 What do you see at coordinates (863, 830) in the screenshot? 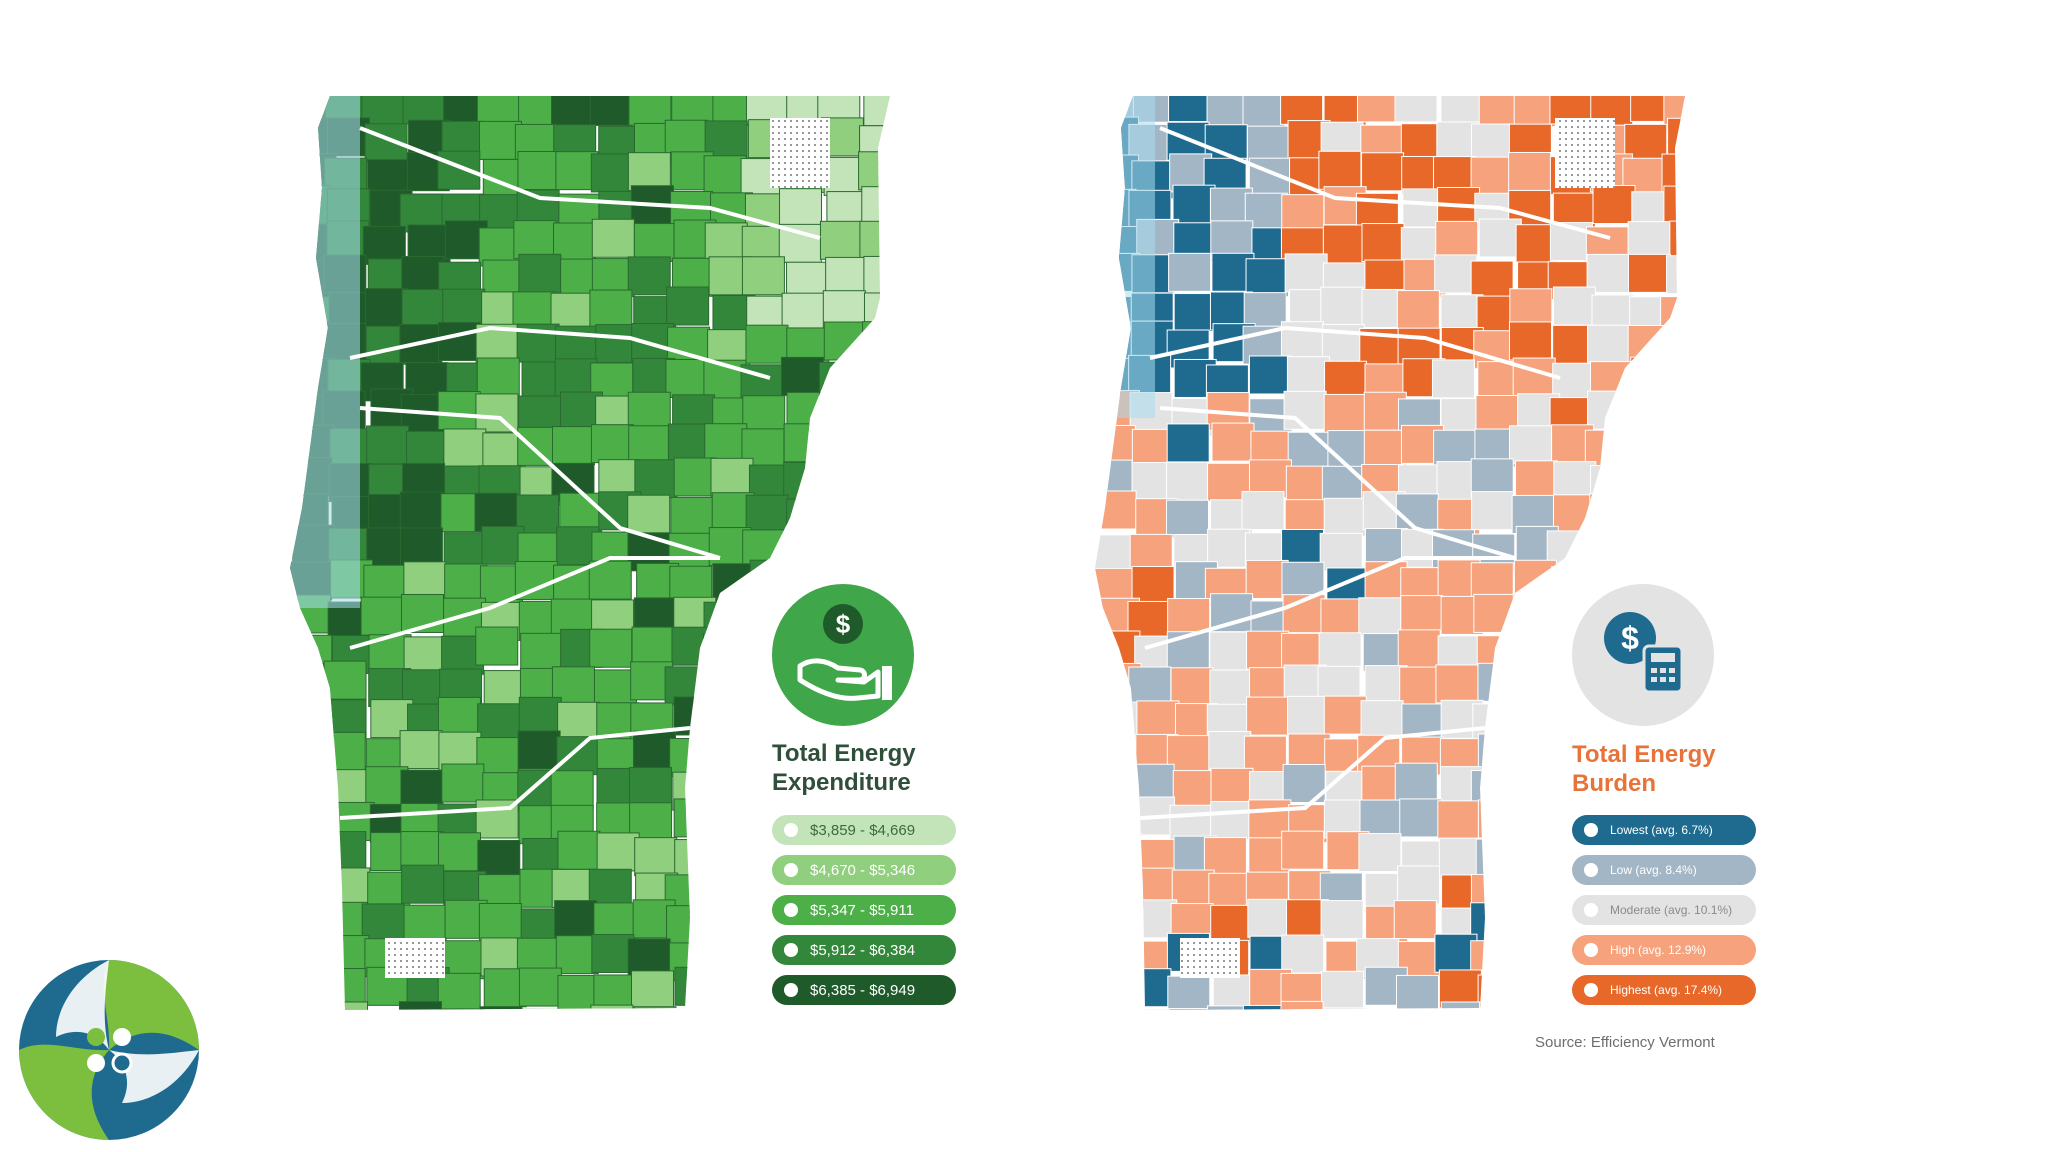
I see `legend-label: $3,859 - $4,669` at bounding box center [863, 830].